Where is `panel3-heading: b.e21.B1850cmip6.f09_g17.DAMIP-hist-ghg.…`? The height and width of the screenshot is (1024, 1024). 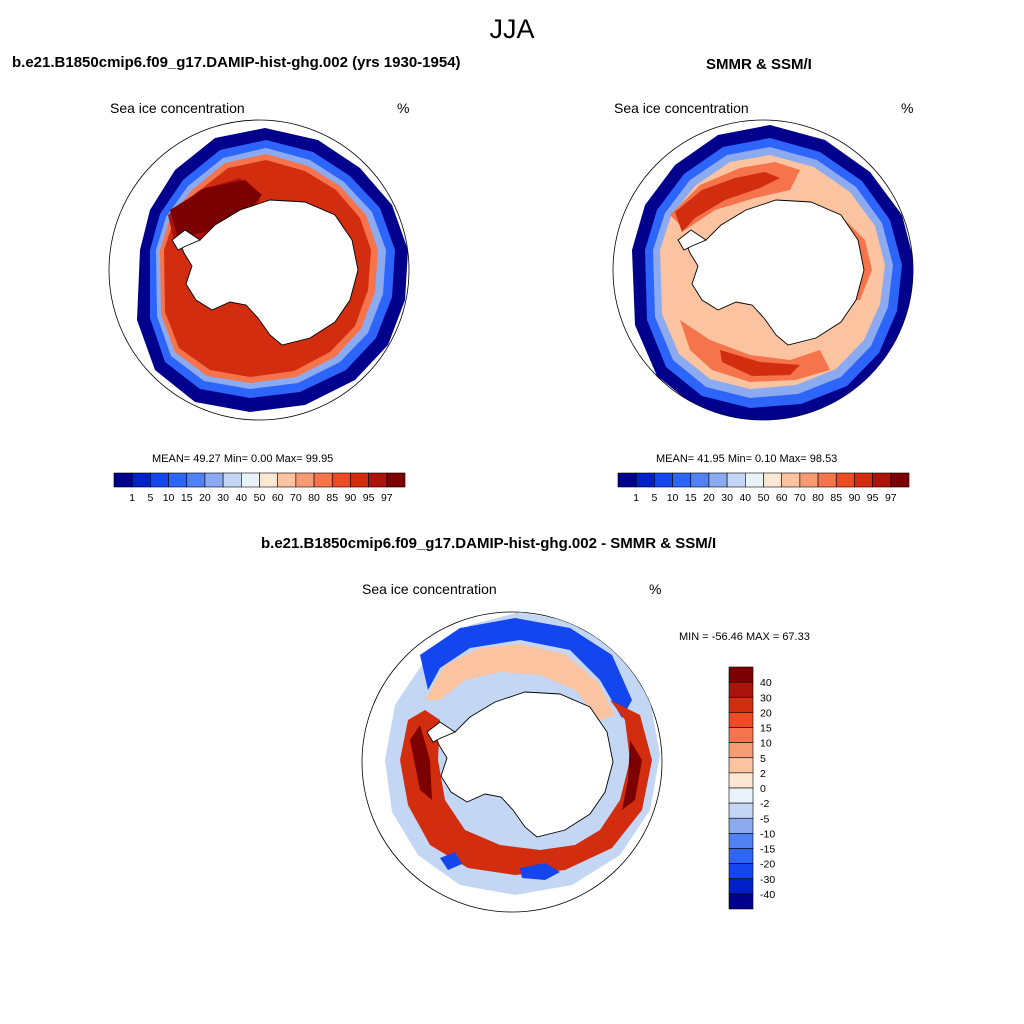 panel3-heading: b.e21.B1850cmip6.f09_g17.DAMIP-hist-ghg.… is located at coordinates (489, 543).